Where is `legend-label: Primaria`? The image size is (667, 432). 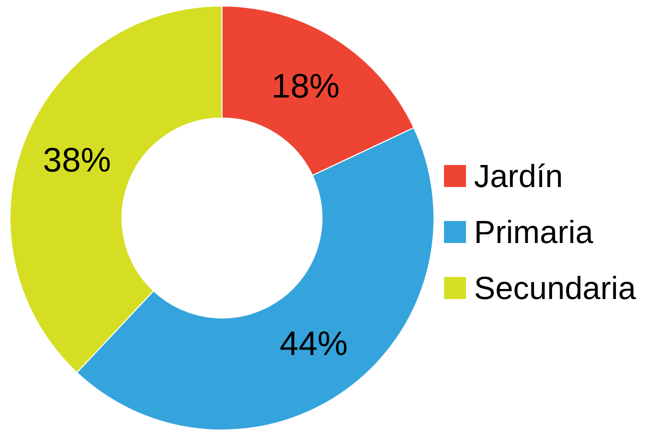
legend-label: Primaria is located at coordinates (534, 232).